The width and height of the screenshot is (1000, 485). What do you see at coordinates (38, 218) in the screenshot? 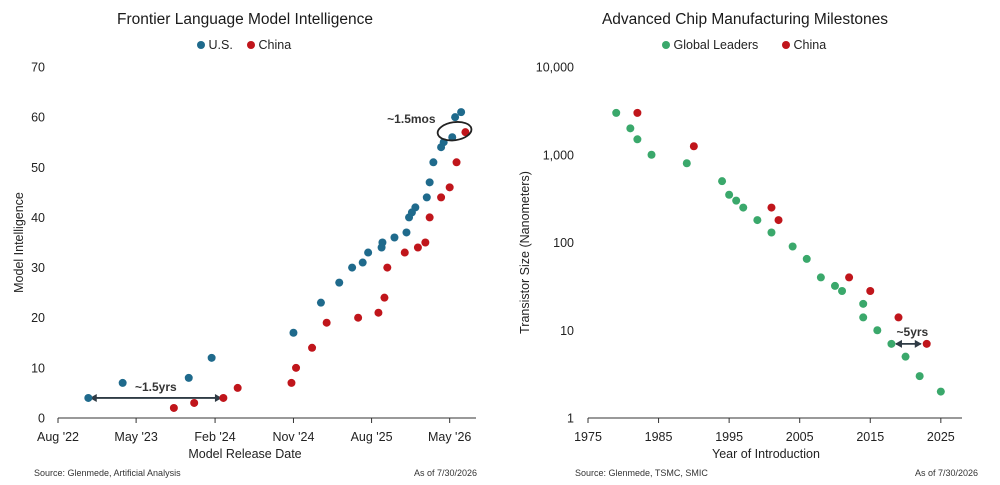
I see `y-tick-label: 40` at bounding box center [38, 218].